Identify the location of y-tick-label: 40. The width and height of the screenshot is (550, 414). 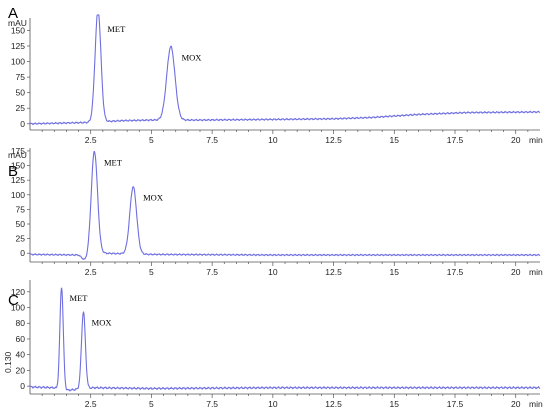
(21, 355).